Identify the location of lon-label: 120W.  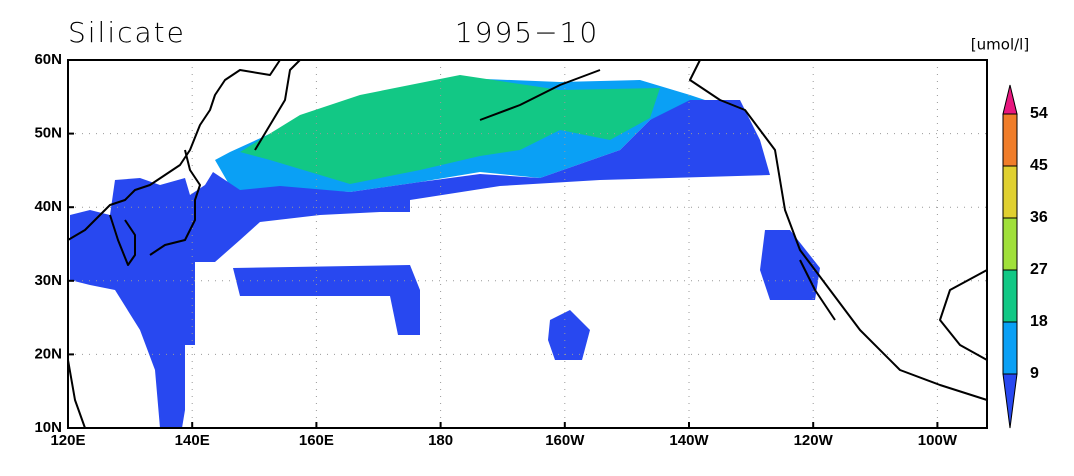
(814, 440).